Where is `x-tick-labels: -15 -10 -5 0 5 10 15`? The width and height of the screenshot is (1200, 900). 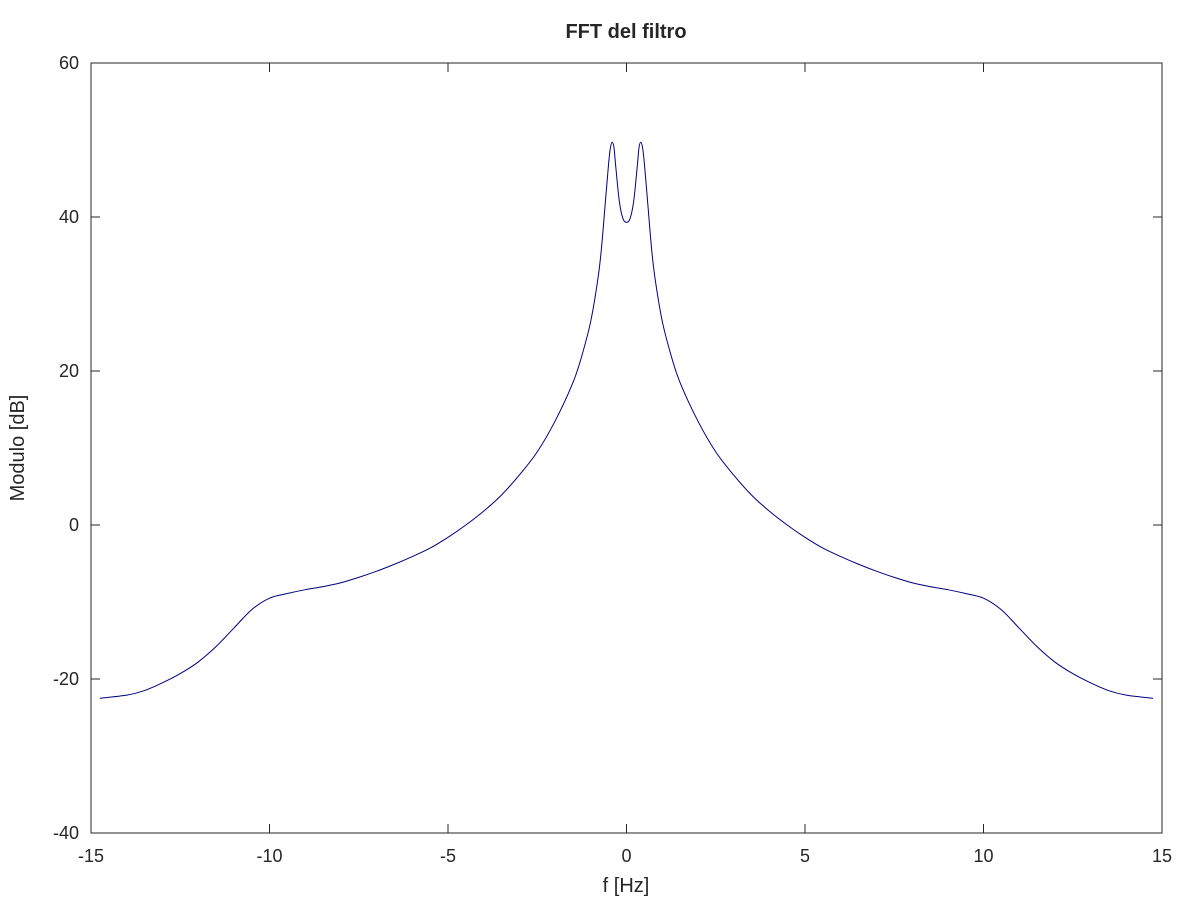 x-tick-labels: -15 -10 -5 0 5 10 15 is located at coordinates (625, 856).